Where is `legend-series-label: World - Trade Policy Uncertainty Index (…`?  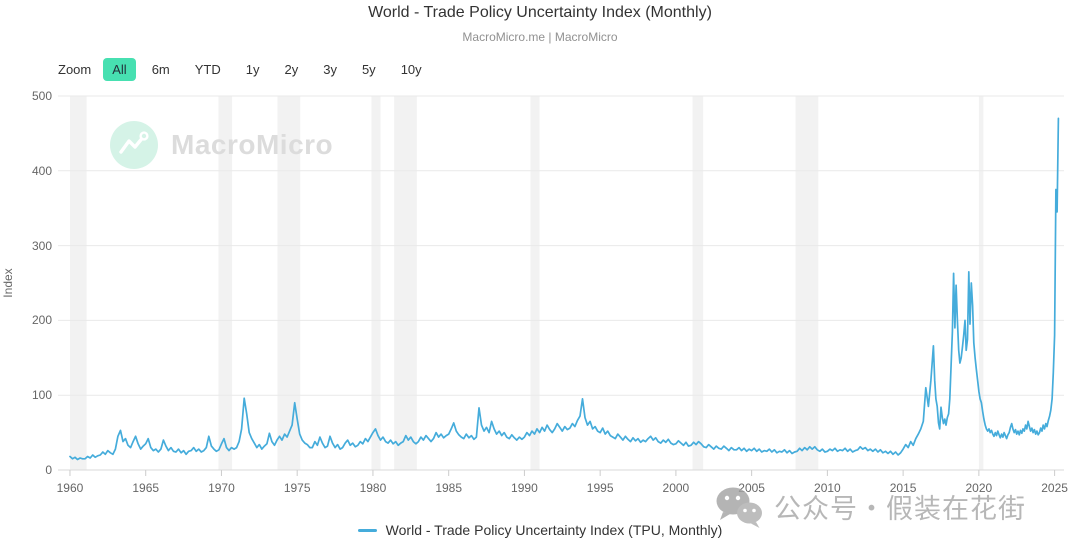 legend-series-label: World - Trade Policy Uncertainty Index (… is located at coordinates (554, 530).